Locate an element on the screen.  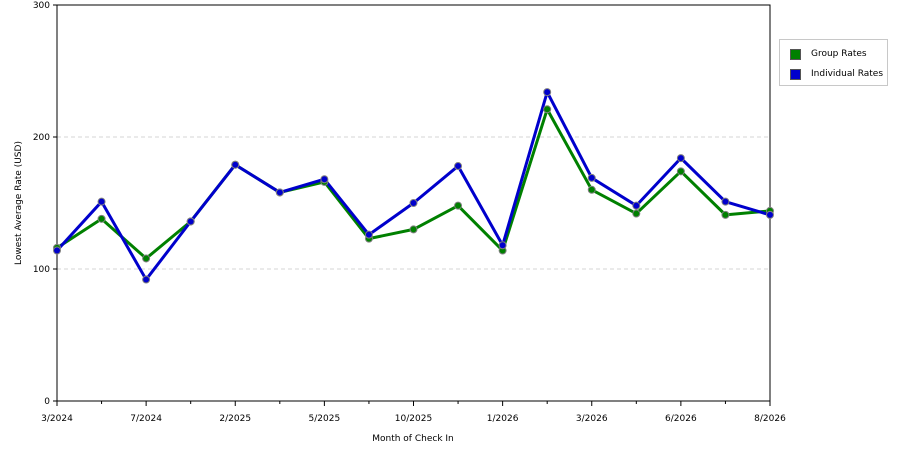
legend-item-individual-rates: Individual Rates is located at coordinates (836, 74).